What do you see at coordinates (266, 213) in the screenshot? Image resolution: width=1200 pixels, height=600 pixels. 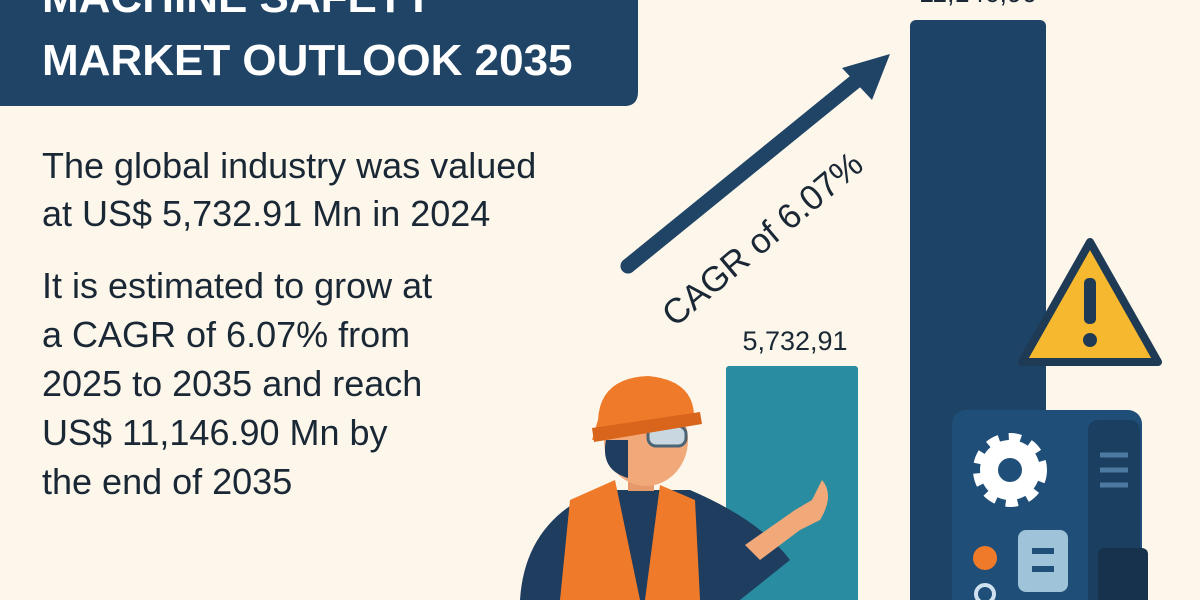 I see `intro-line: at US$ 5,732.91 Mn in 2024` at bounding box center [266, 213].